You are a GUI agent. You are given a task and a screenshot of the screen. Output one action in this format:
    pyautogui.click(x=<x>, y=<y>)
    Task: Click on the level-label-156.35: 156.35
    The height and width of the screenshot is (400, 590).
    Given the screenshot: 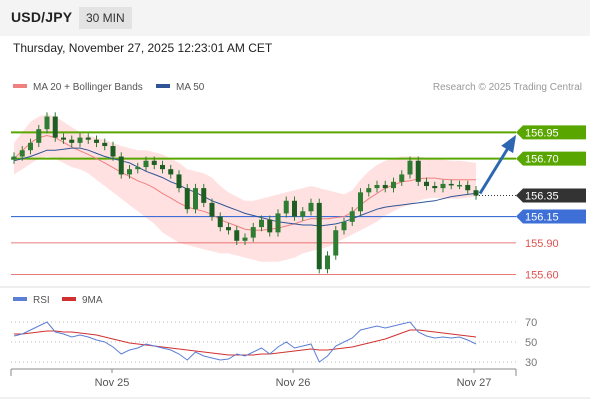 What is the action you would take?
    pyautogui.click(x=542, y=197)
    